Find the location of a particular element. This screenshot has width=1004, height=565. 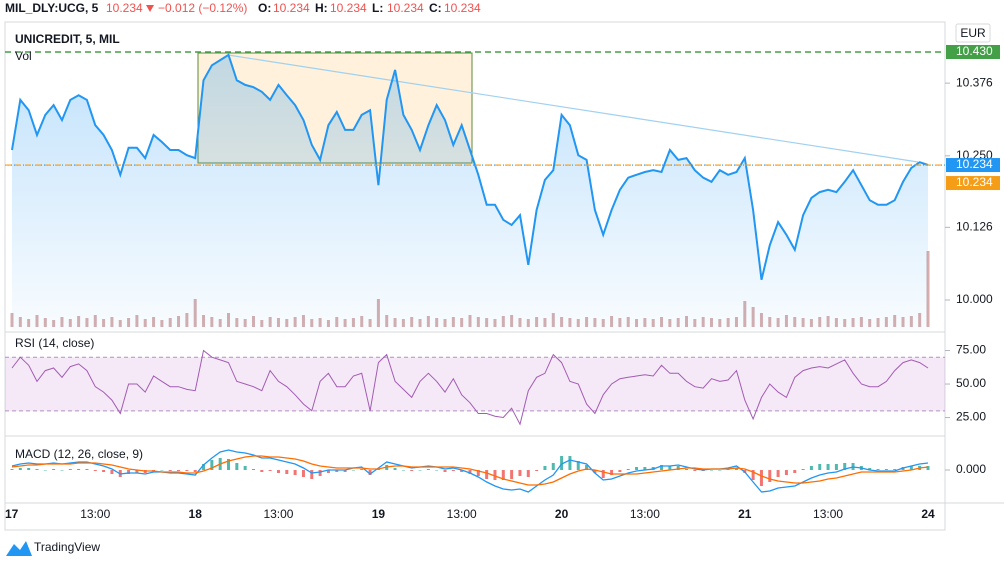

last-price: 10.234 is located at coordinates (124, 8).